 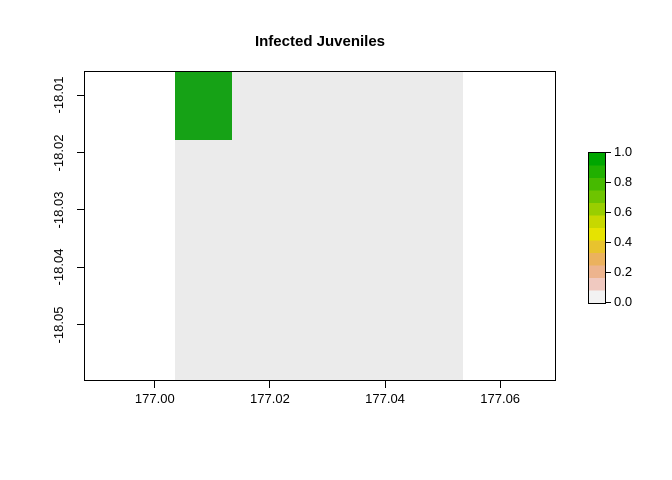 What do you see at coordinates (623, 271) in the screenshot?
I see `legend-tick-label: 0.2` at bounding box center [623, 271].